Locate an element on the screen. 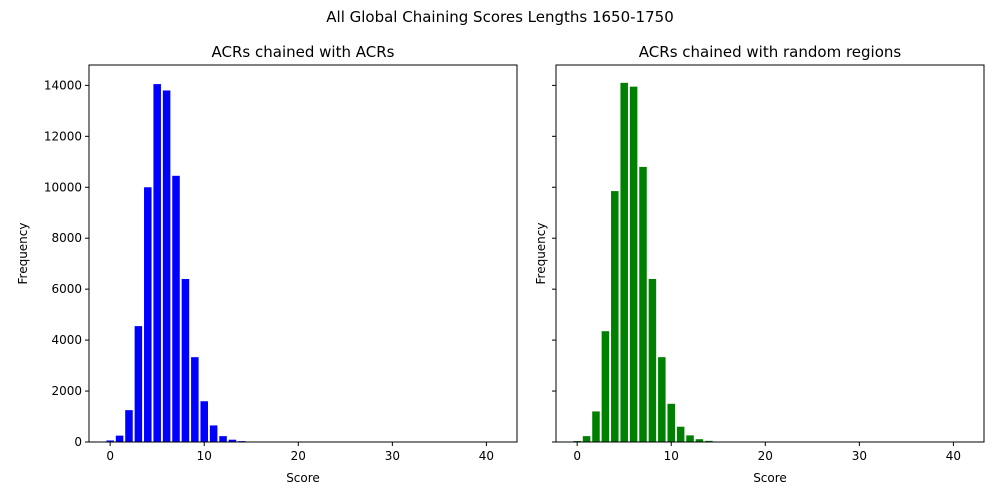  y-tick-label: 14000 is located at coordinates (63, 85).